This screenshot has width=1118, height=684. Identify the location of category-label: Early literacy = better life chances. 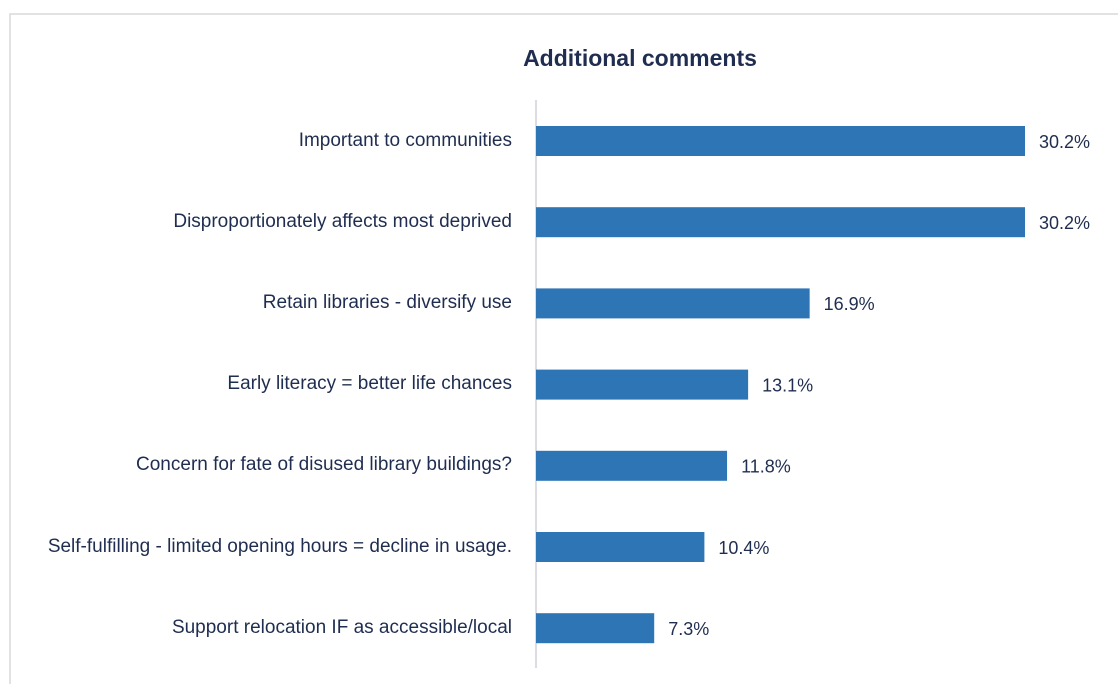
(369, 384).